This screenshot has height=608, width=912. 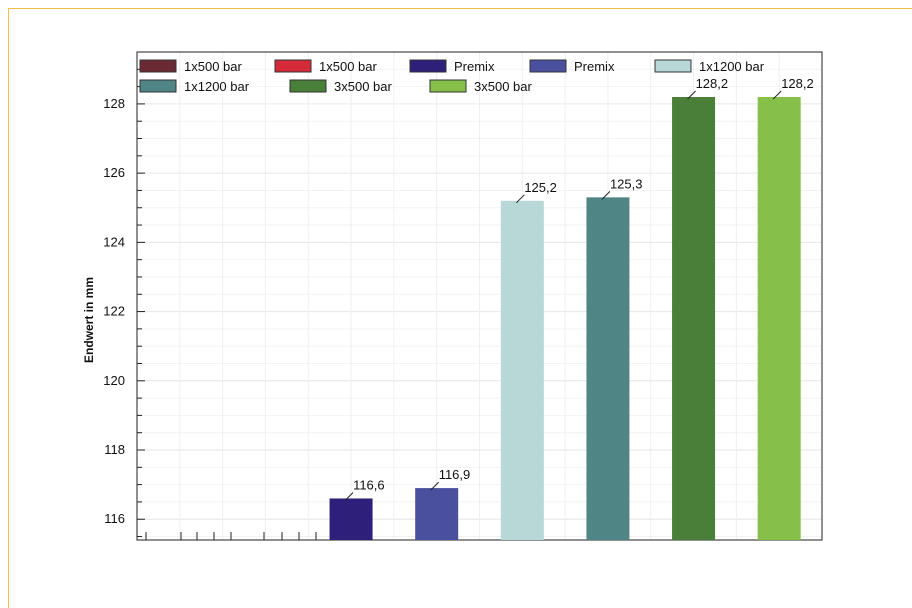 What do you see at coordinates (114, 449) in the screenshot?
I see `y-tick-label: 118` at bounding box center [114, 449].